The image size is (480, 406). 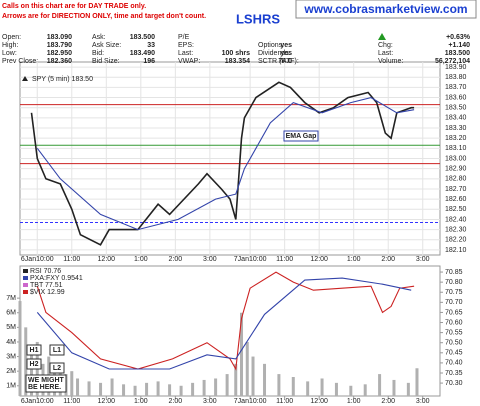 I want to click on legend: PXA:FXY 0.9541, so click(x=56, y=278).